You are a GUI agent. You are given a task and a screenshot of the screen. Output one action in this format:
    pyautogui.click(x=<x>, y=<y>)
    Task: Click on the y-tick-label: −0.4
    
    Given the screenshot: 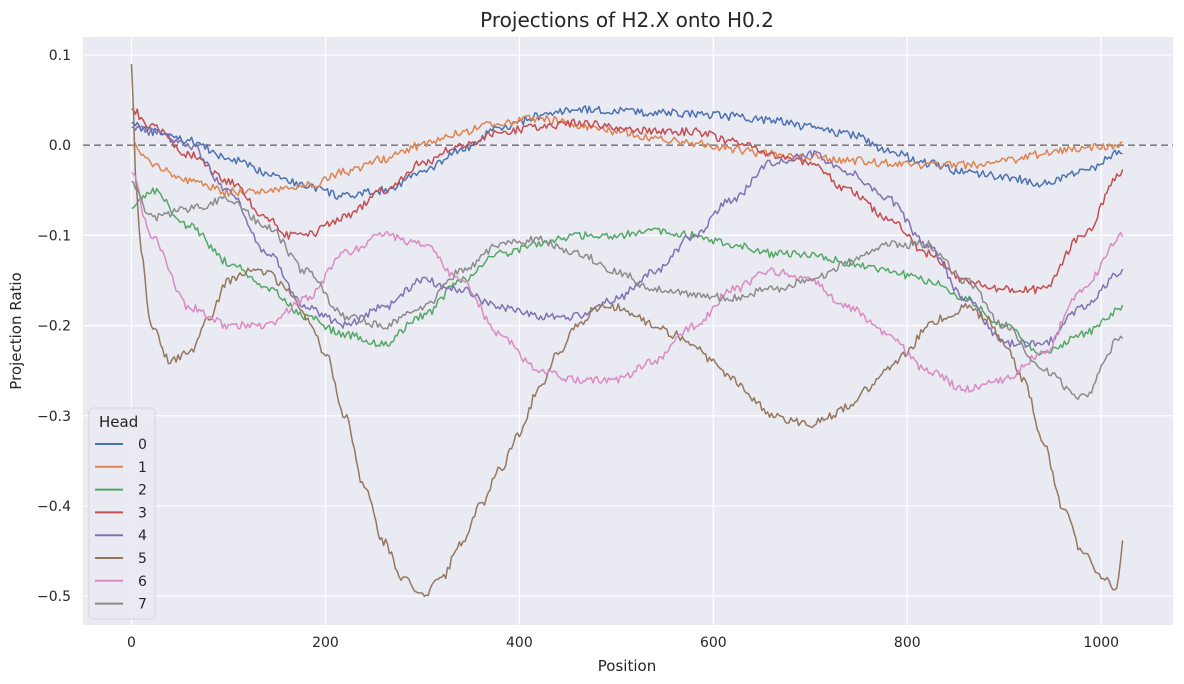 What is the action you would take?
    pyautogui.click(x=54, y=507)
    